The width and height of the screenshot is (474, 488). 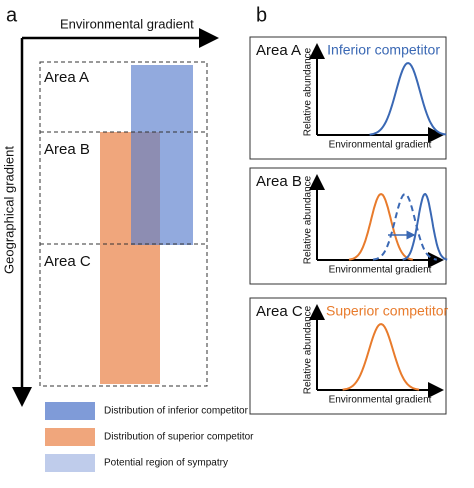 I want to click on panel-label: b, so click(x=261, y=15).